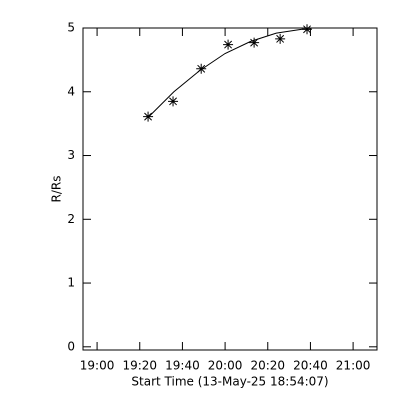 This screenshot has width=400, height=400. I want to click on y-tick-label: 2, so click(71, 219).